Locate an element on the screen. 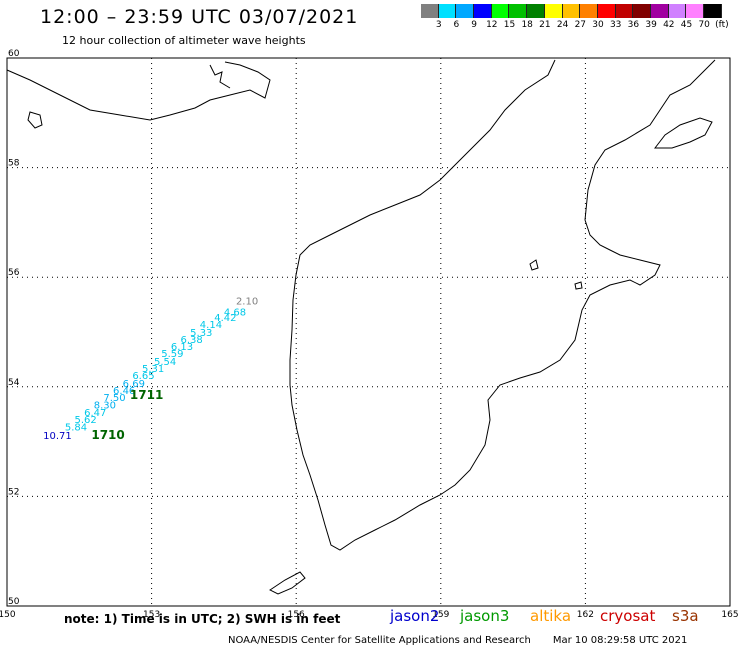 The height and width of the screenshot is (650, 740). latitude-label: 58 is located at coordinates (14, 164).